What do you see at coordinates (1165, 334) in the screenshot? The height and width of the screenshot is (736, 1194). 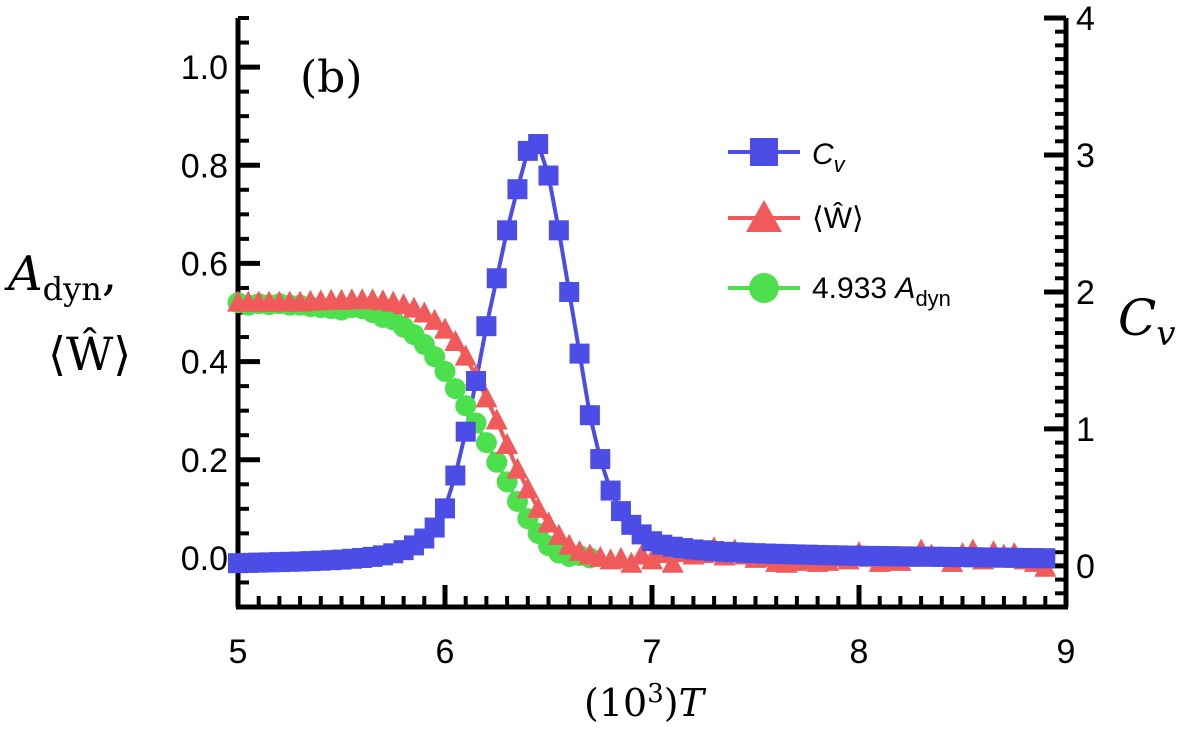 I see `y-right-label-sub: v` at bounding box center [1165, 334].